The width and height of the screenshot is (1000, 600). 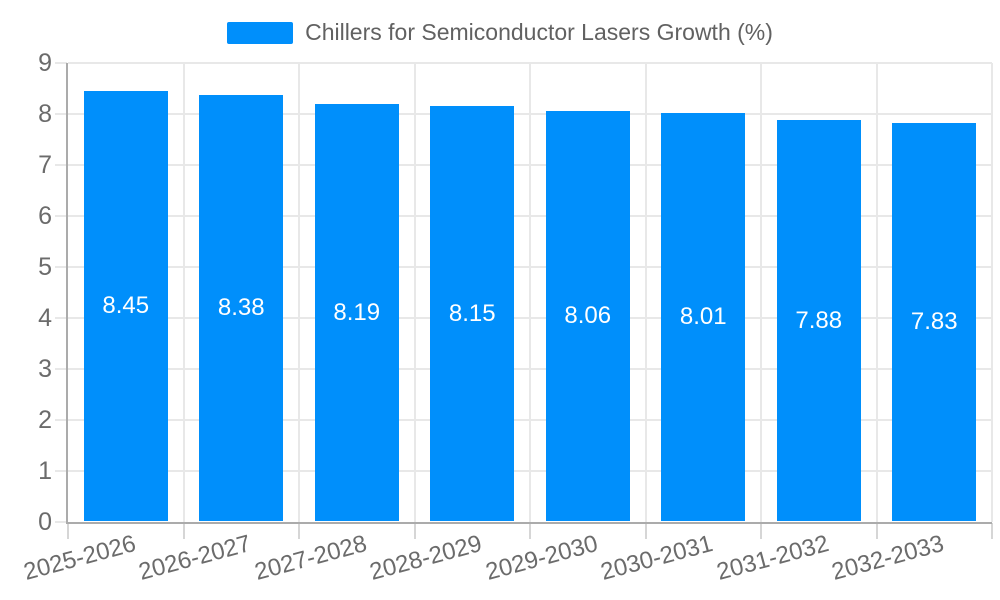 I want to click on y-axis-line, so click(x=67, y=293).